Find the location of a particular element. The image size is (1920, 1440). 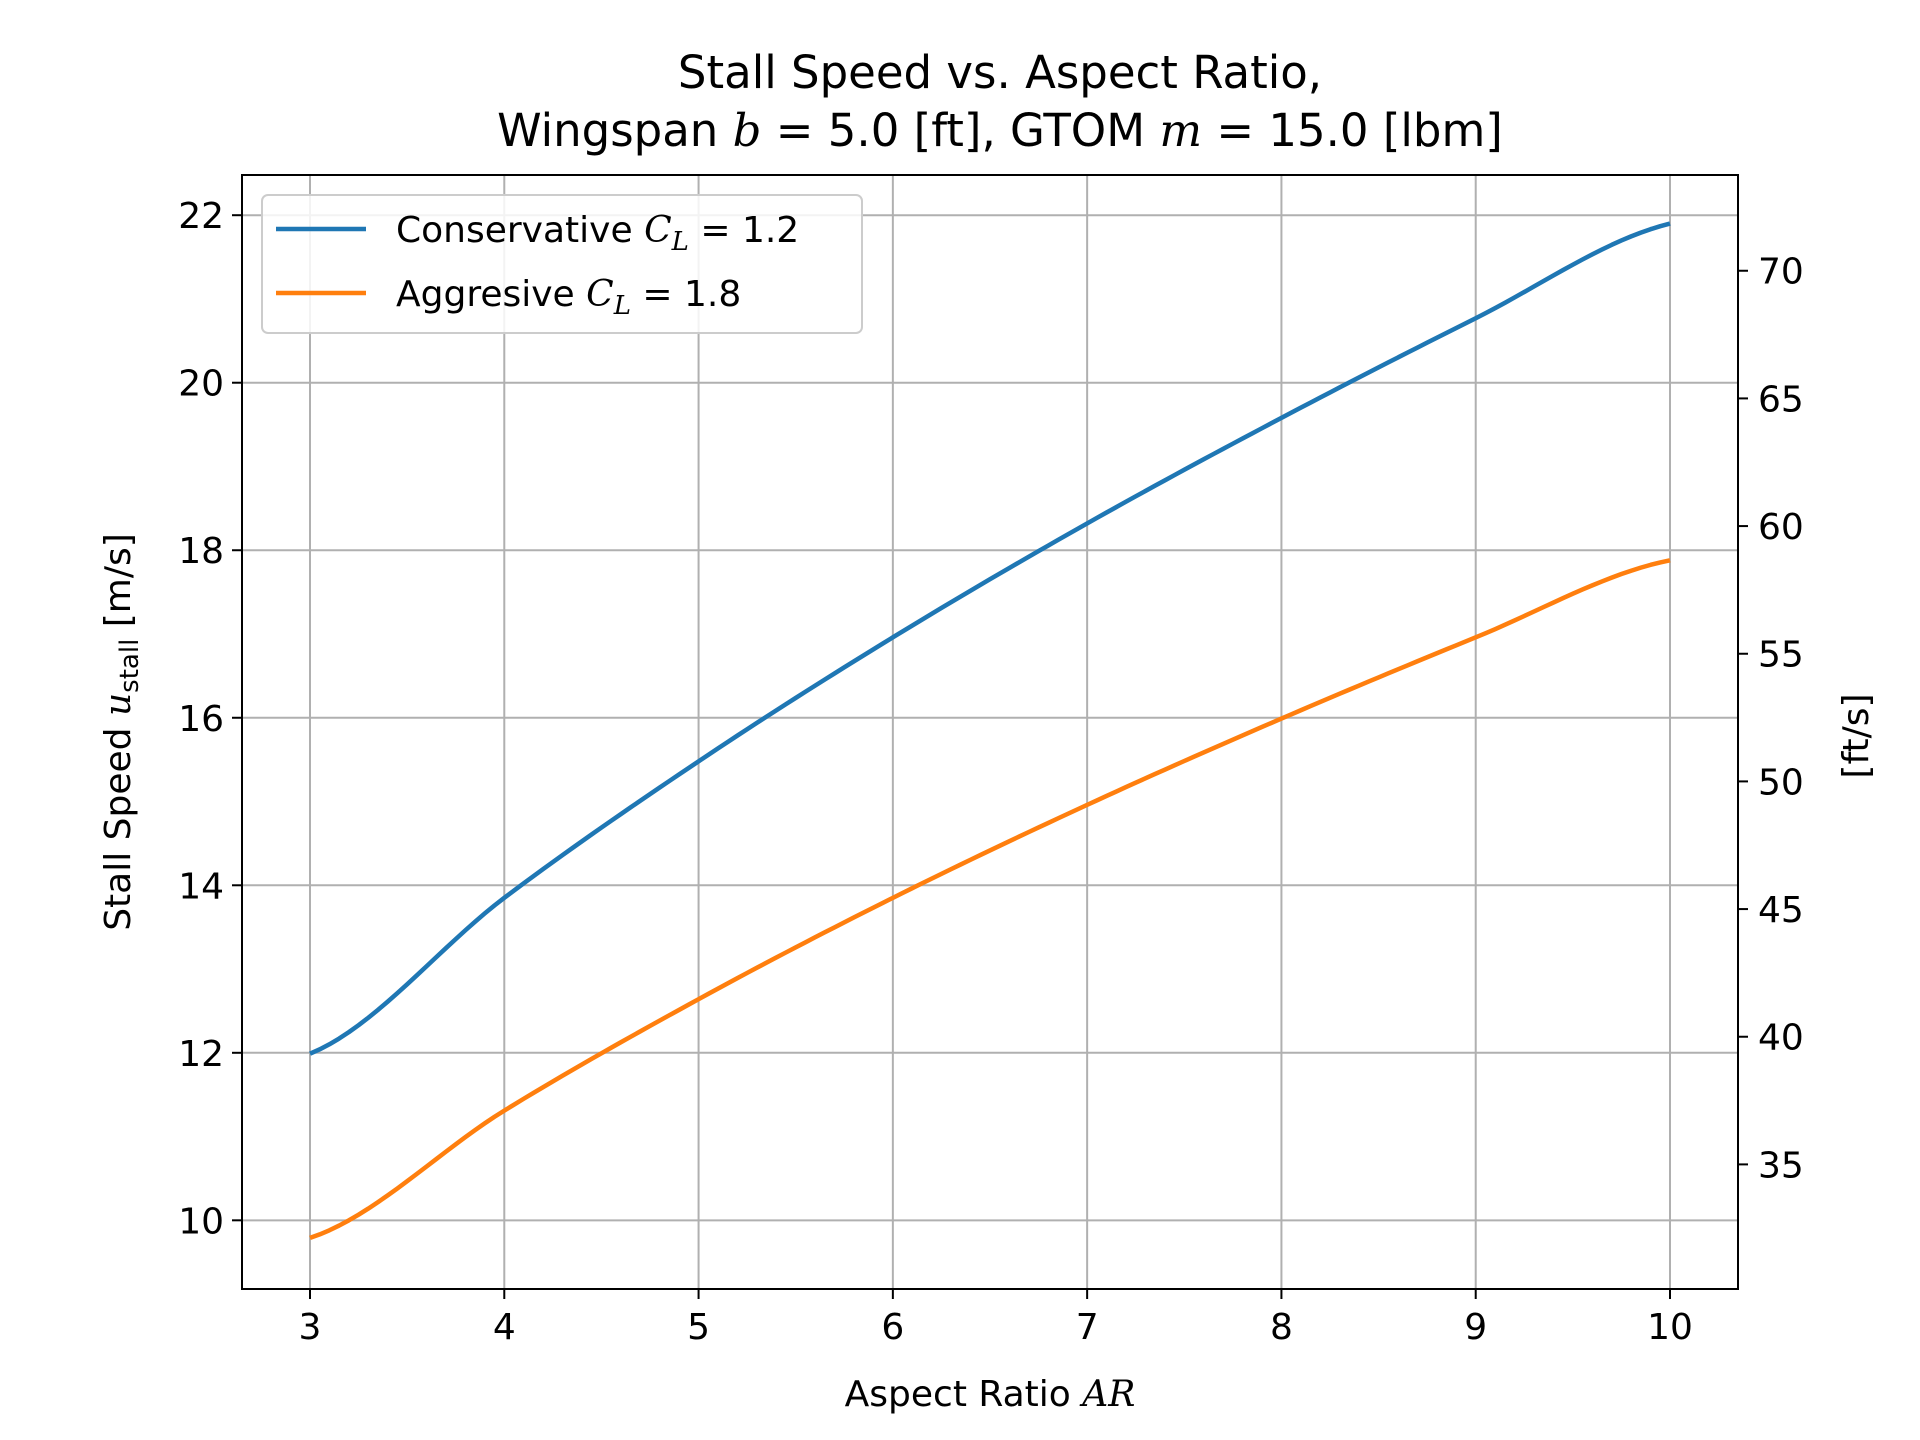

chart-title-line-1: Stall Speed vs. Aspect Ratio, is located at coordinates (1000, 72).